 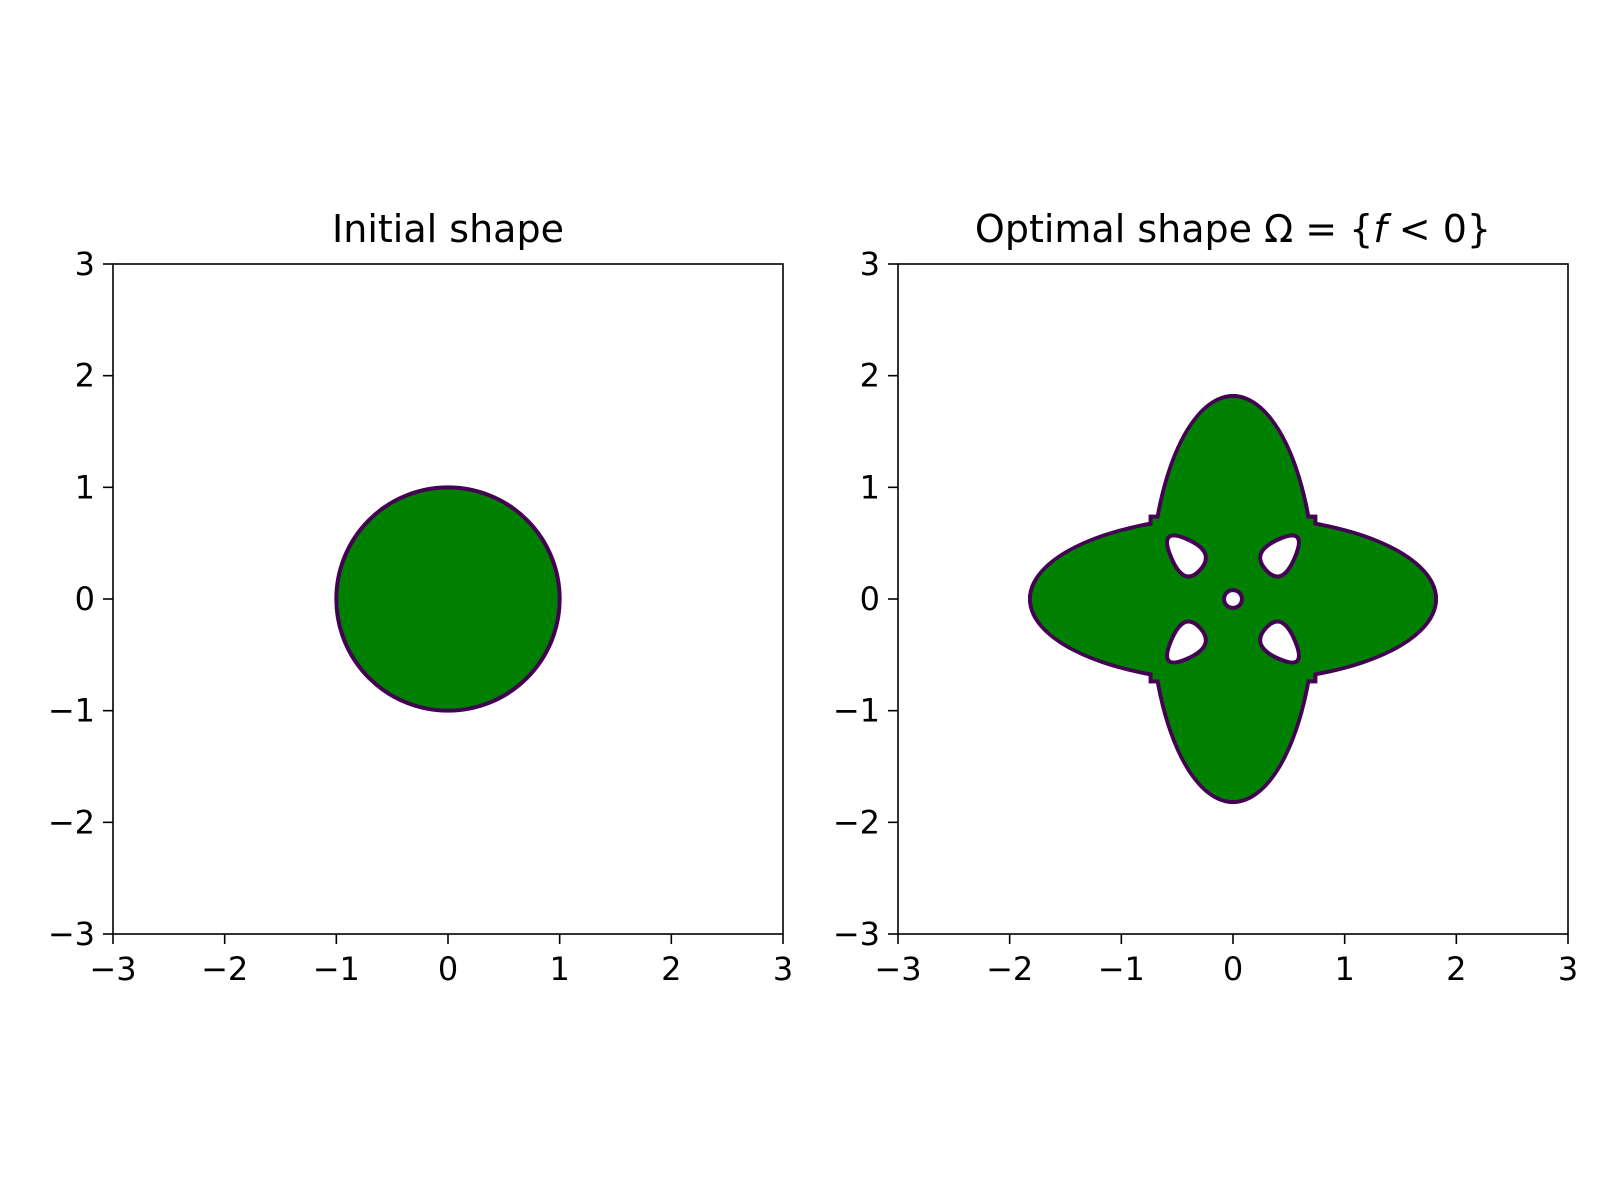 What do you see at coordinates (856, 711) in the screenshot?
I see `optimal-ytick-label: −1` at bounding box center [856, 711].